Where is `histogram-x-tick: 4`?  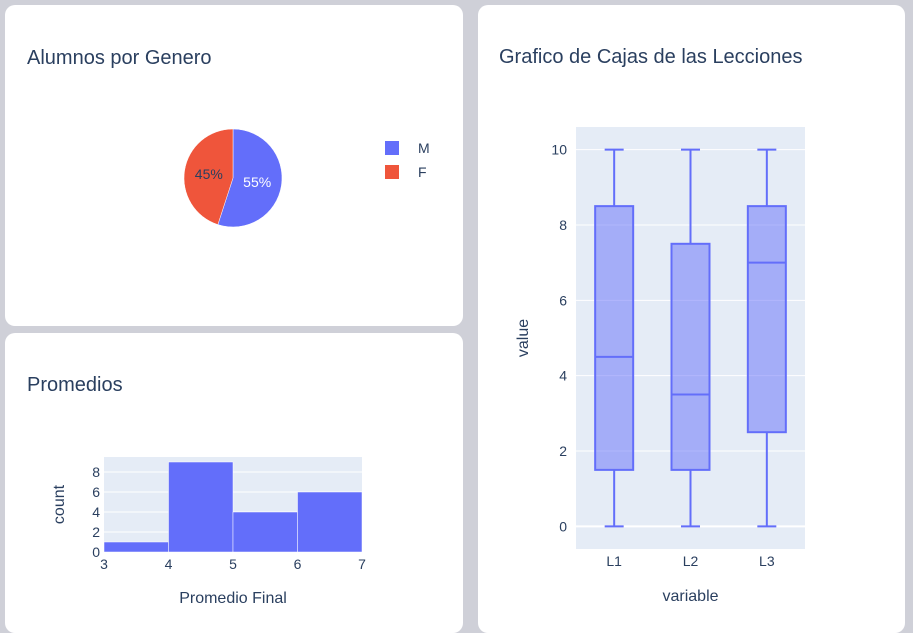 histogram-x-tick: 4 is located at coordinates (169, 564).